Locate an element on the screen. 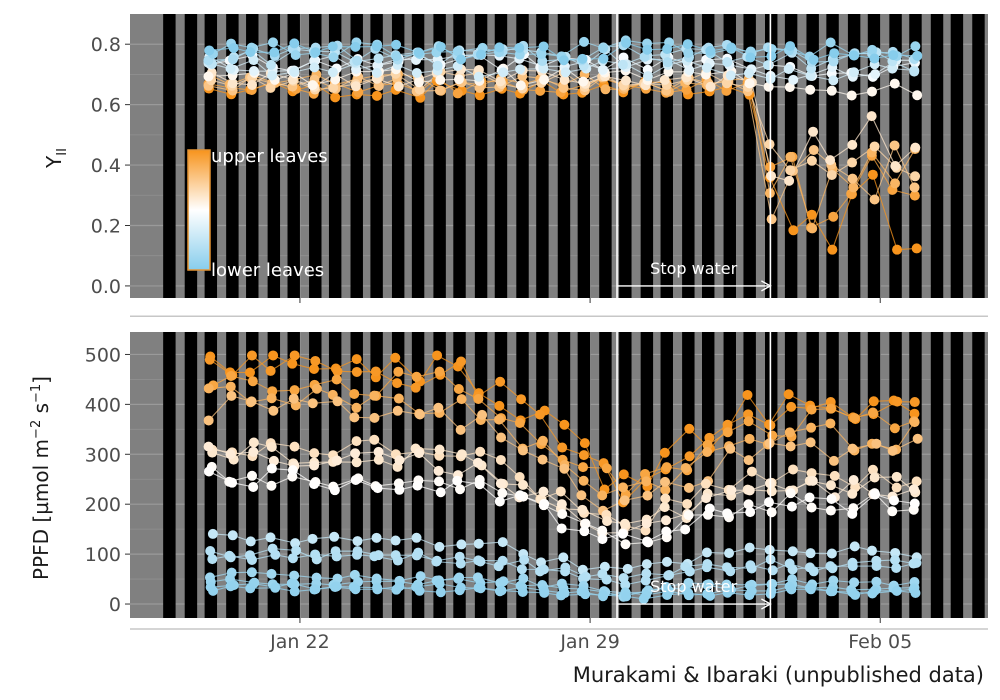 This screenshot has height=700, width=1000. legend-top-label: upper leaves is located at coordinates (269, 156).